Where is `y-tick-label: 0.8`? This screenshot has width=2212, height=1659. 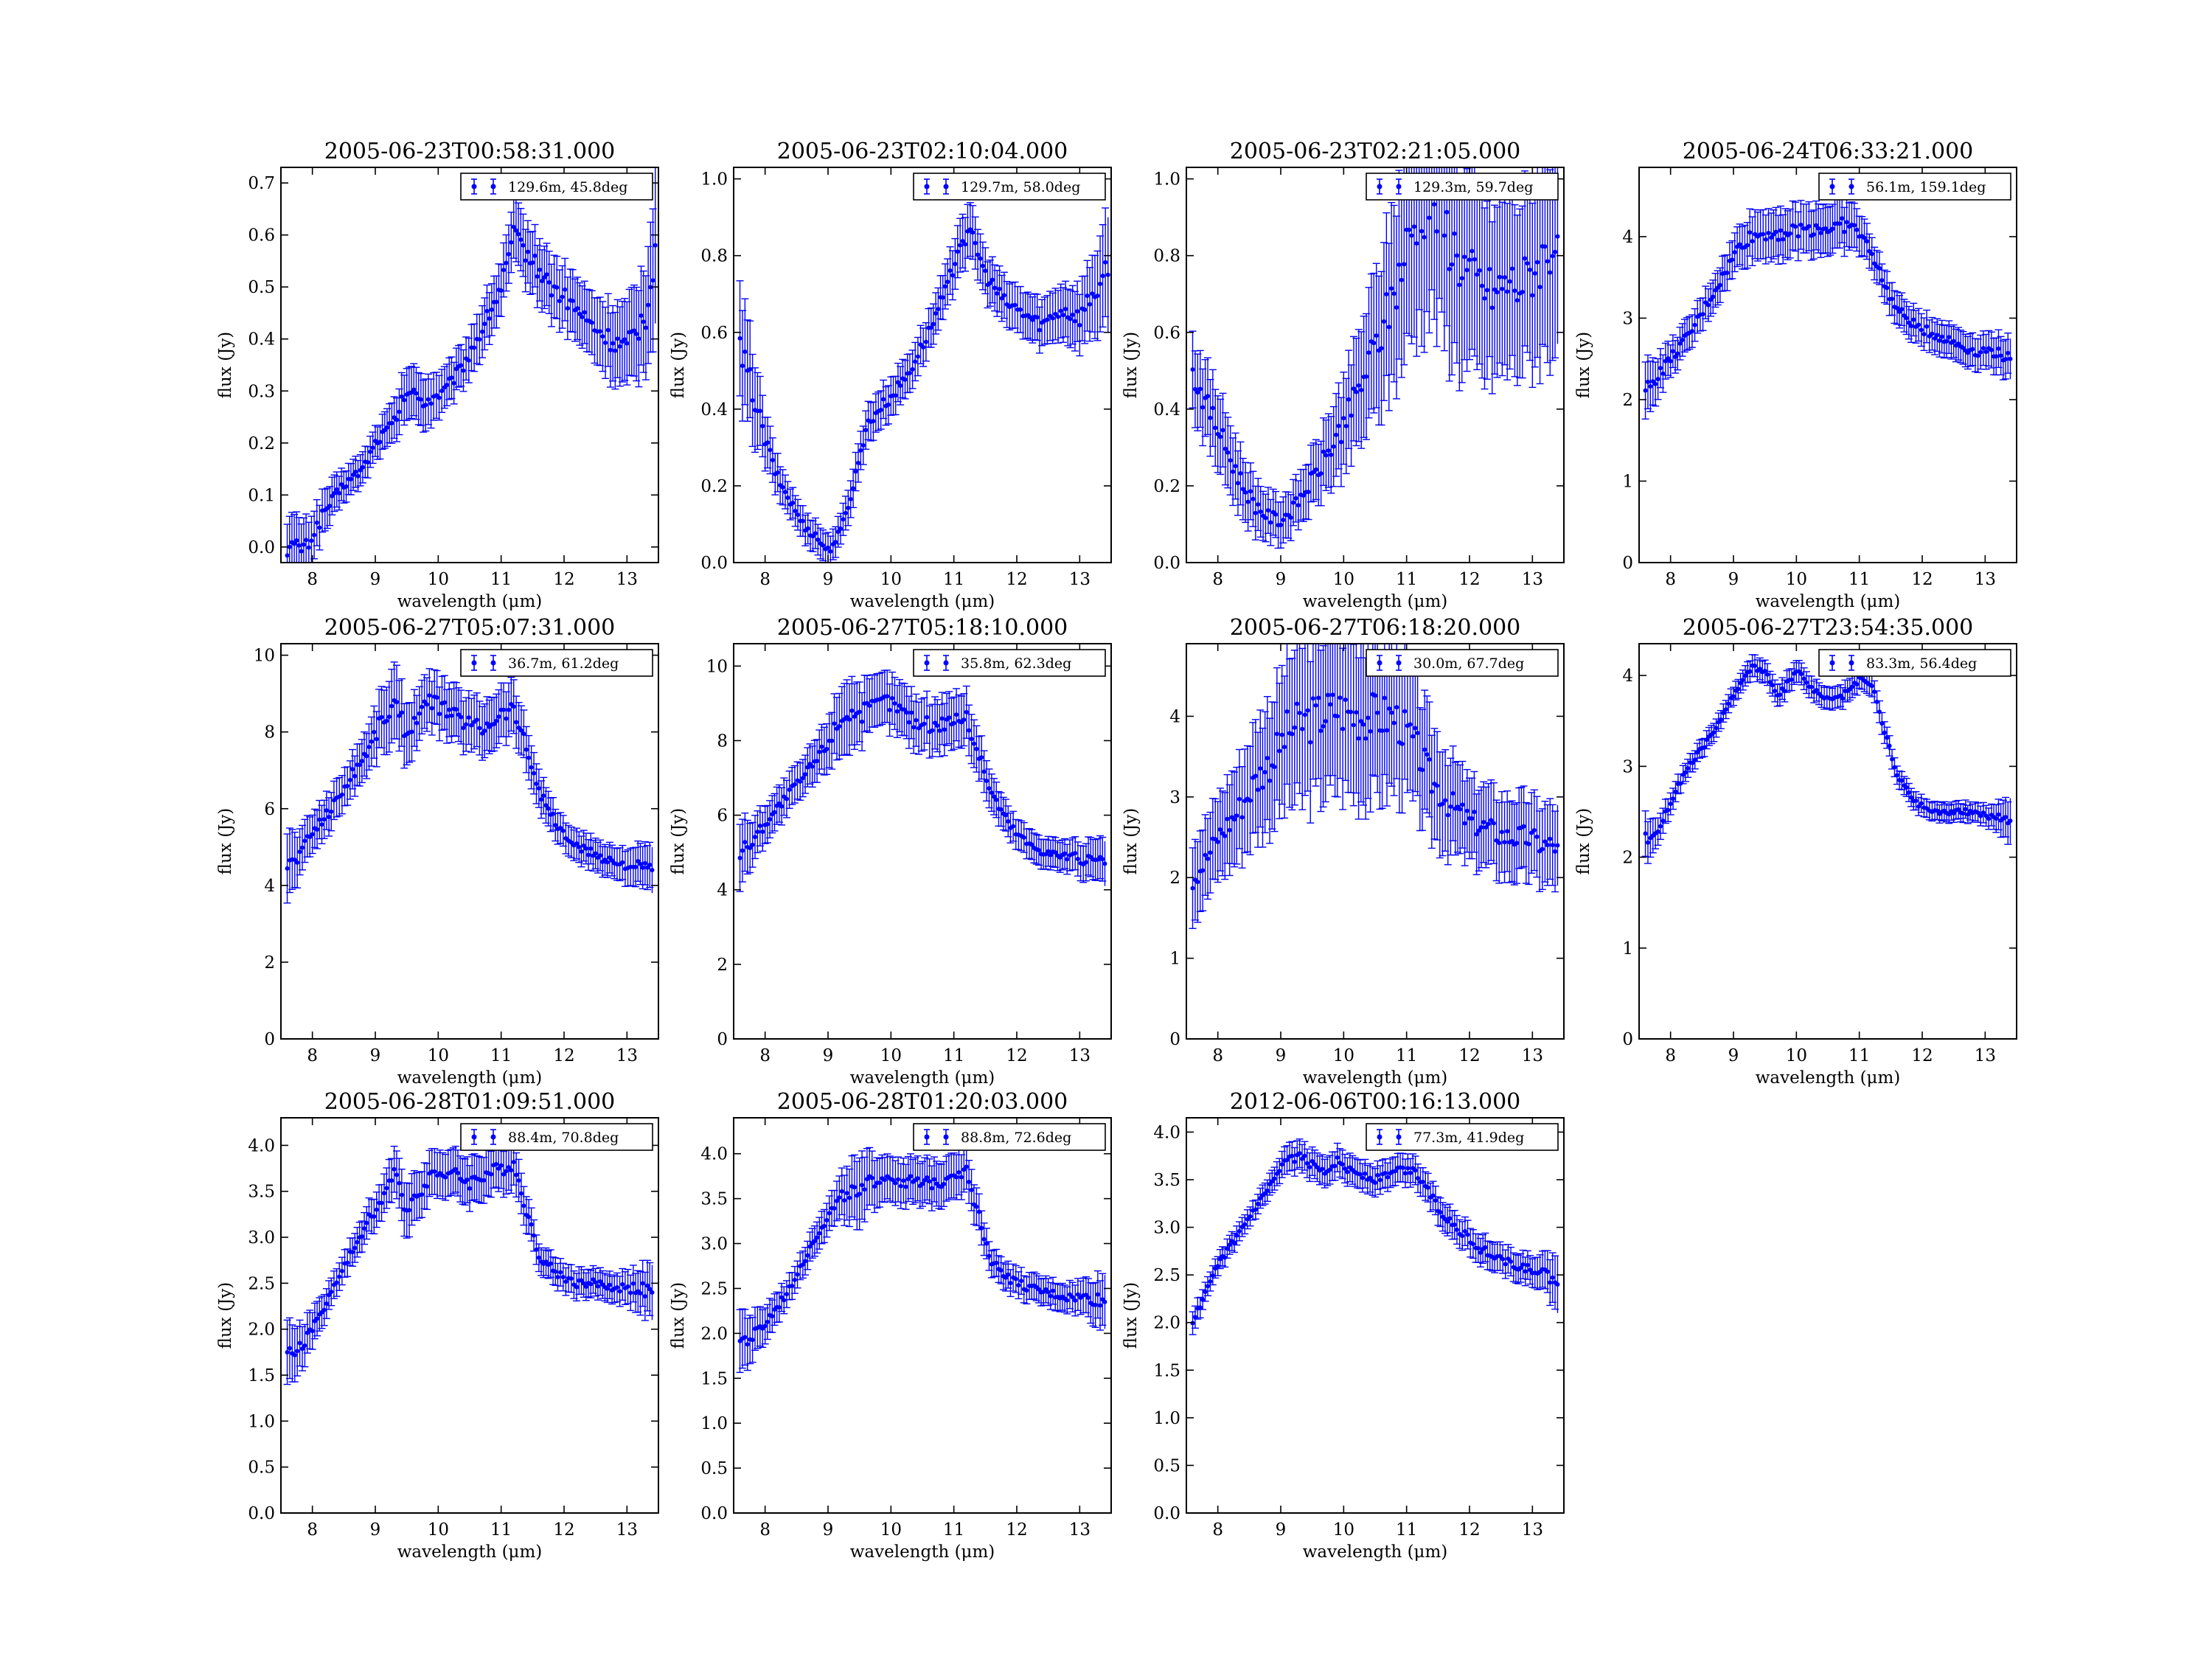 y-tick-label: 0.8 is located at coordinates (1166, 256).